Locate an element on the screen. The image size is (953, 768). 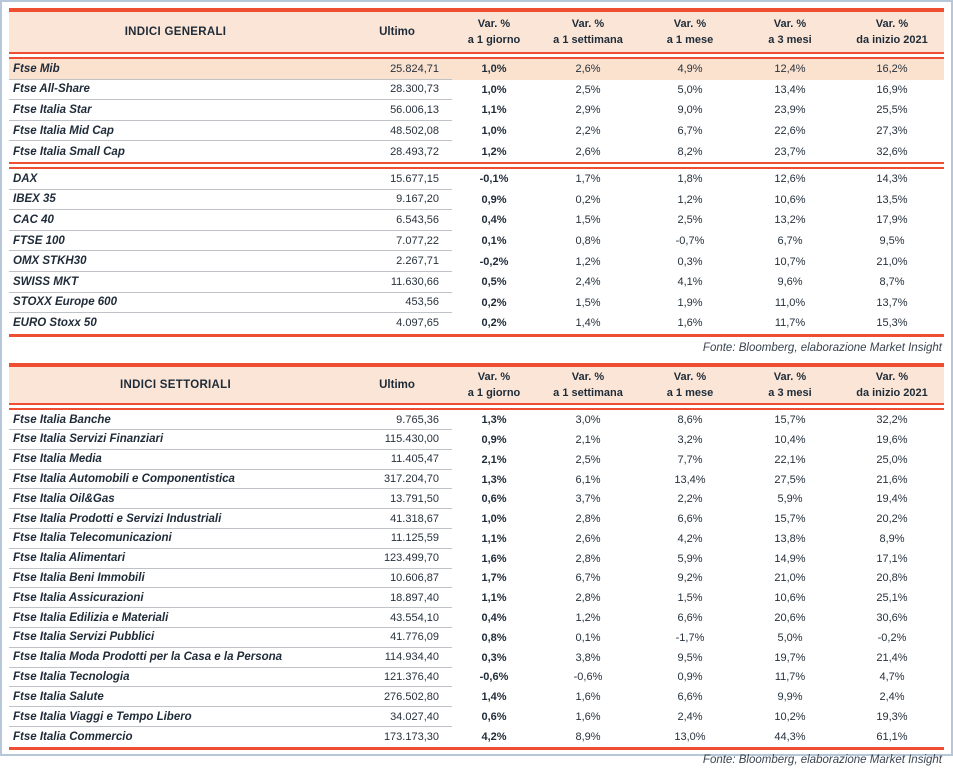
var-value-3: 44,3% is located at coordinates (790, 736).